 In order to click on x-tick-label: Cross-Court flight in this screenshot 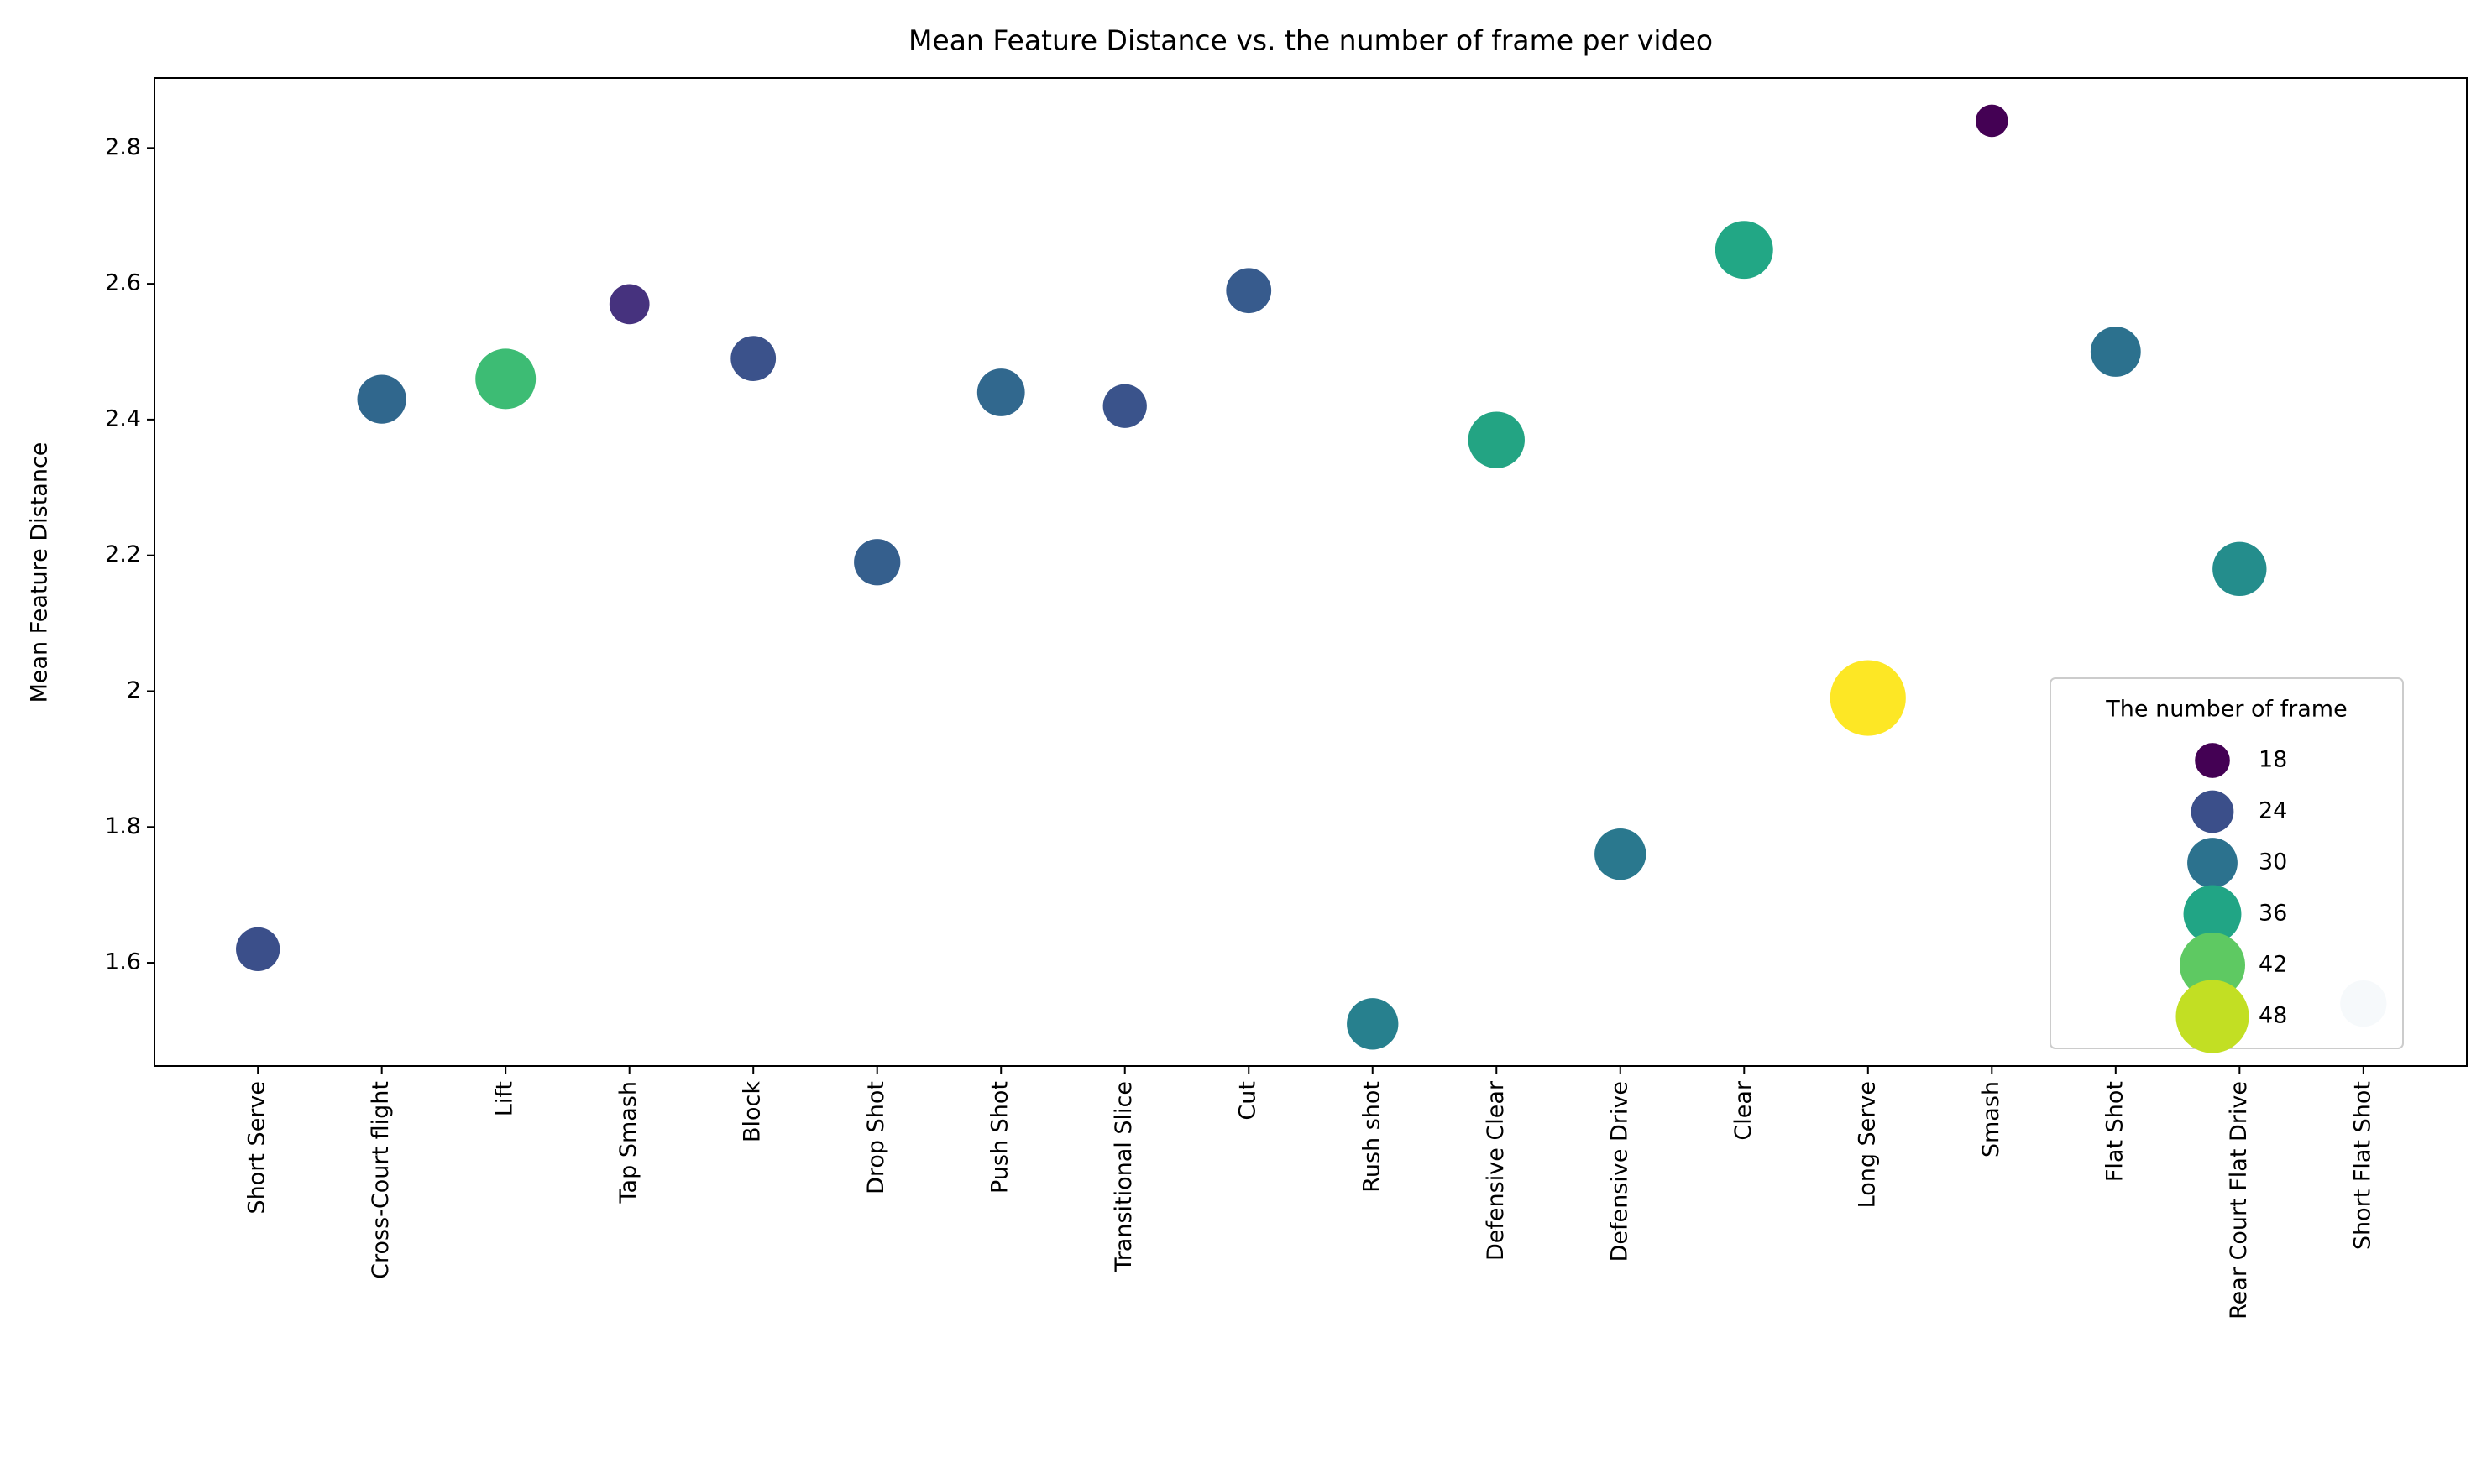, I will do `click(381, 1180)`.